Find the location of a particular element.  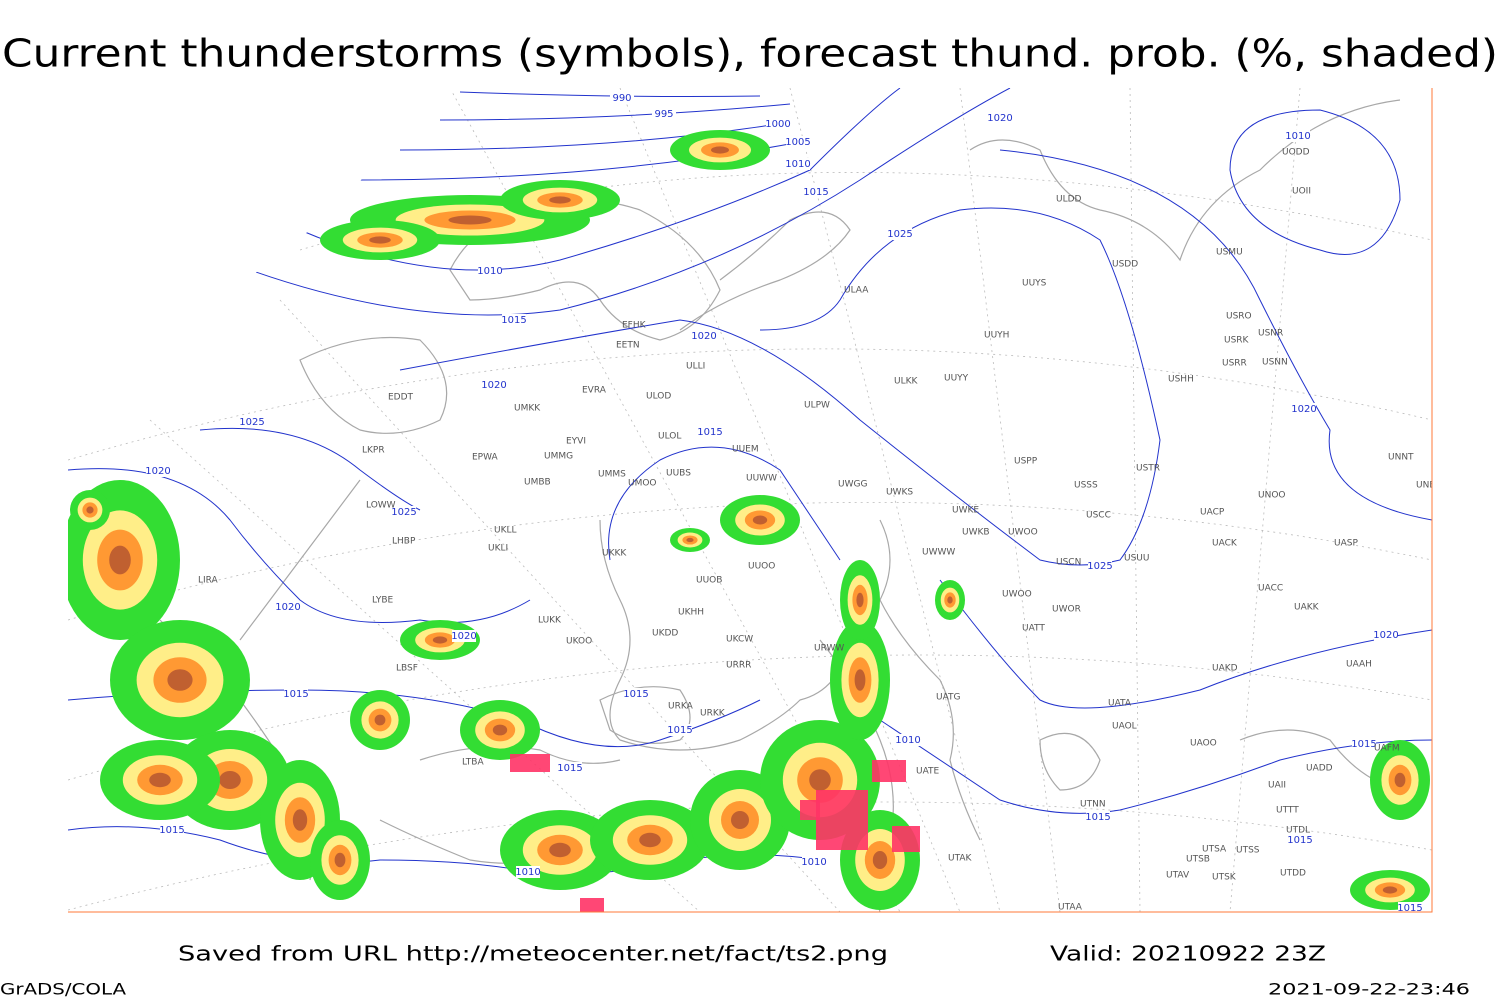

station-code: UTSK is located at coordinates (1224, 878).